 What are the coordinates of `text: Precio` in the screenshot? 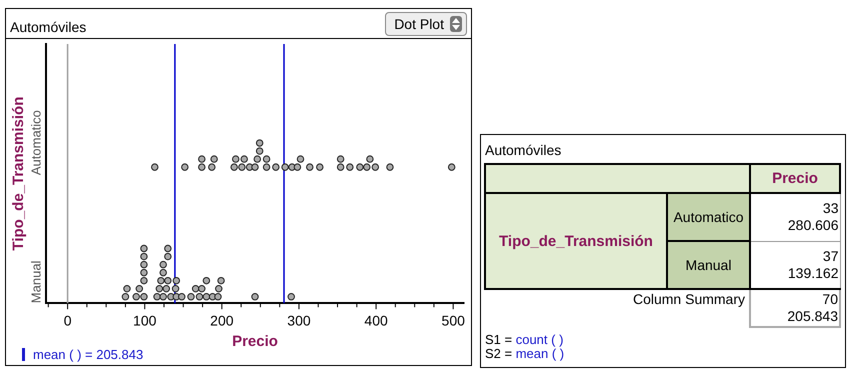 It's located at (795, 178).